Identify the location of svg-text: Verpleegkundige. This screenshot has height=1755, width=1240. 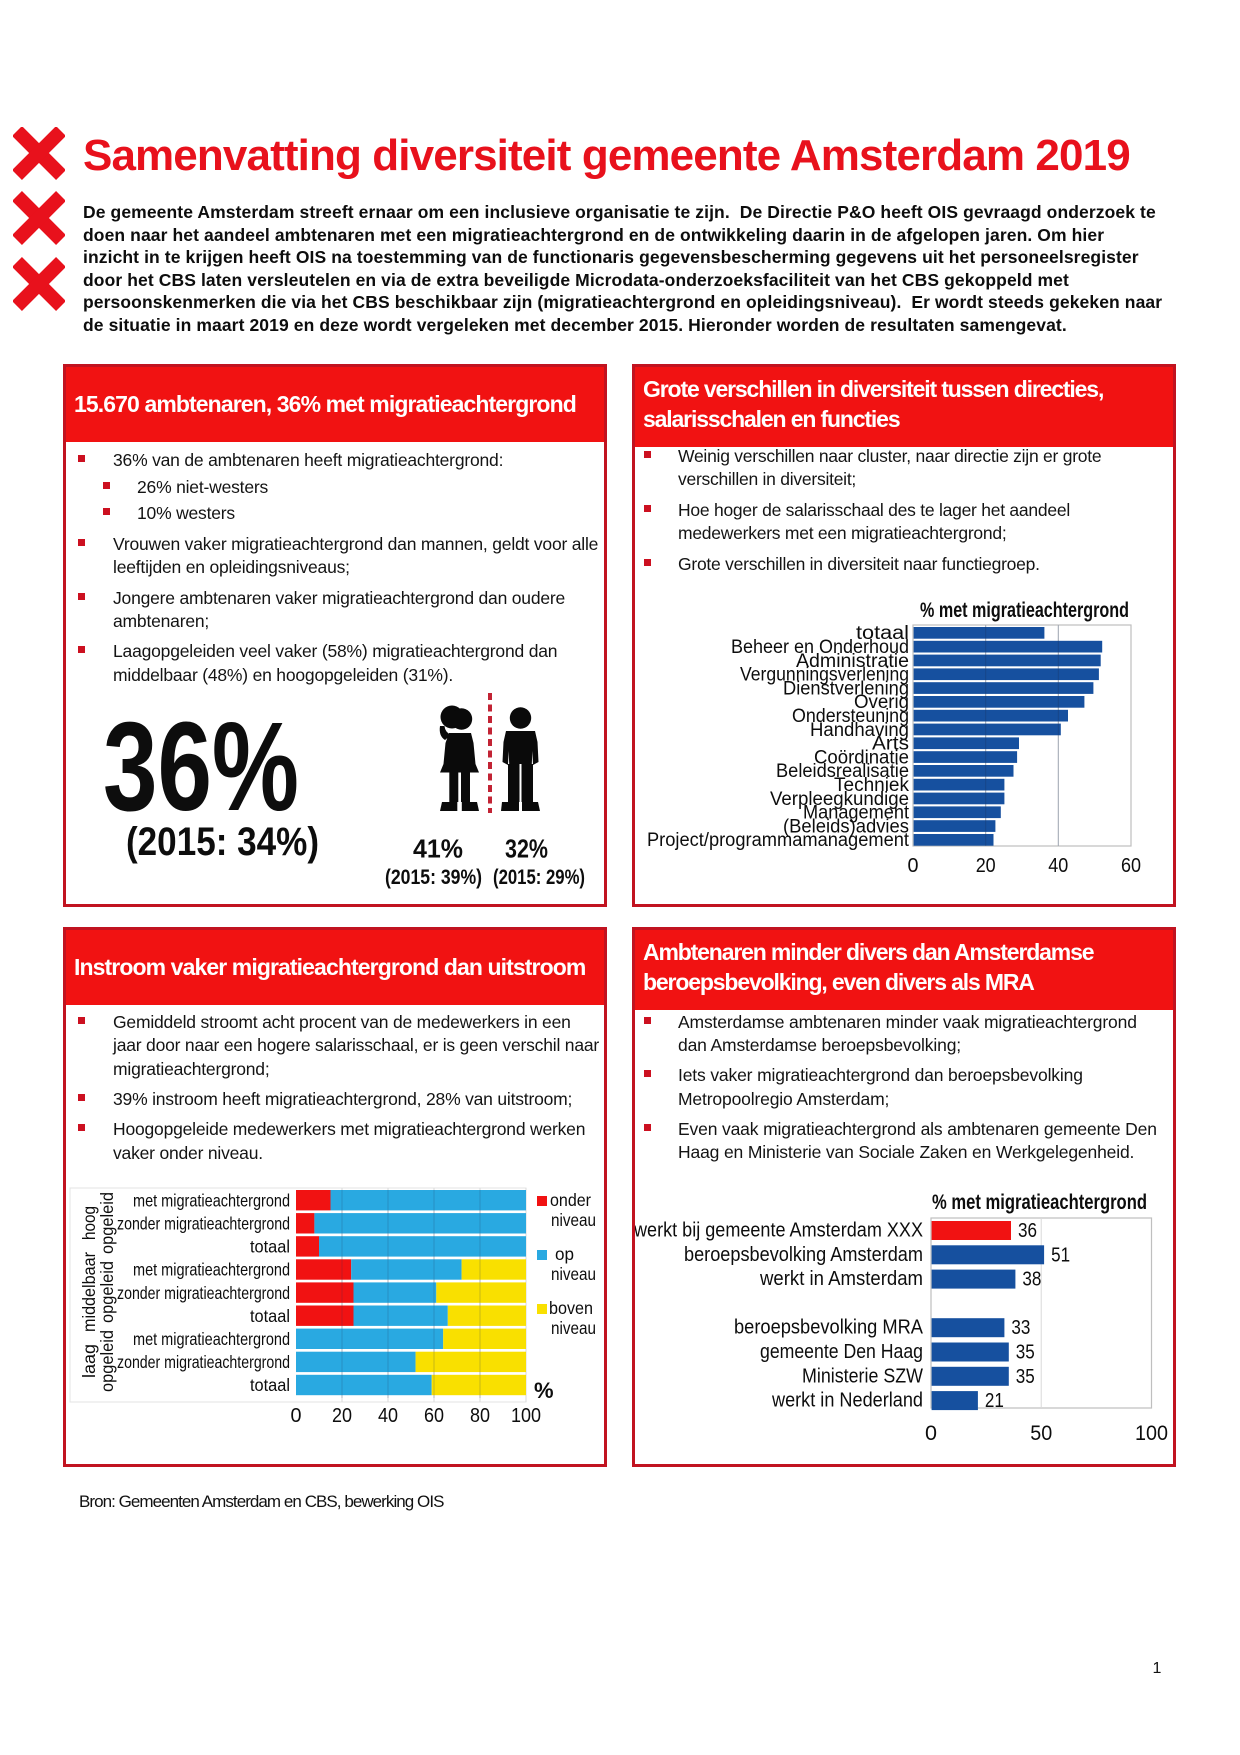
(839, 799).